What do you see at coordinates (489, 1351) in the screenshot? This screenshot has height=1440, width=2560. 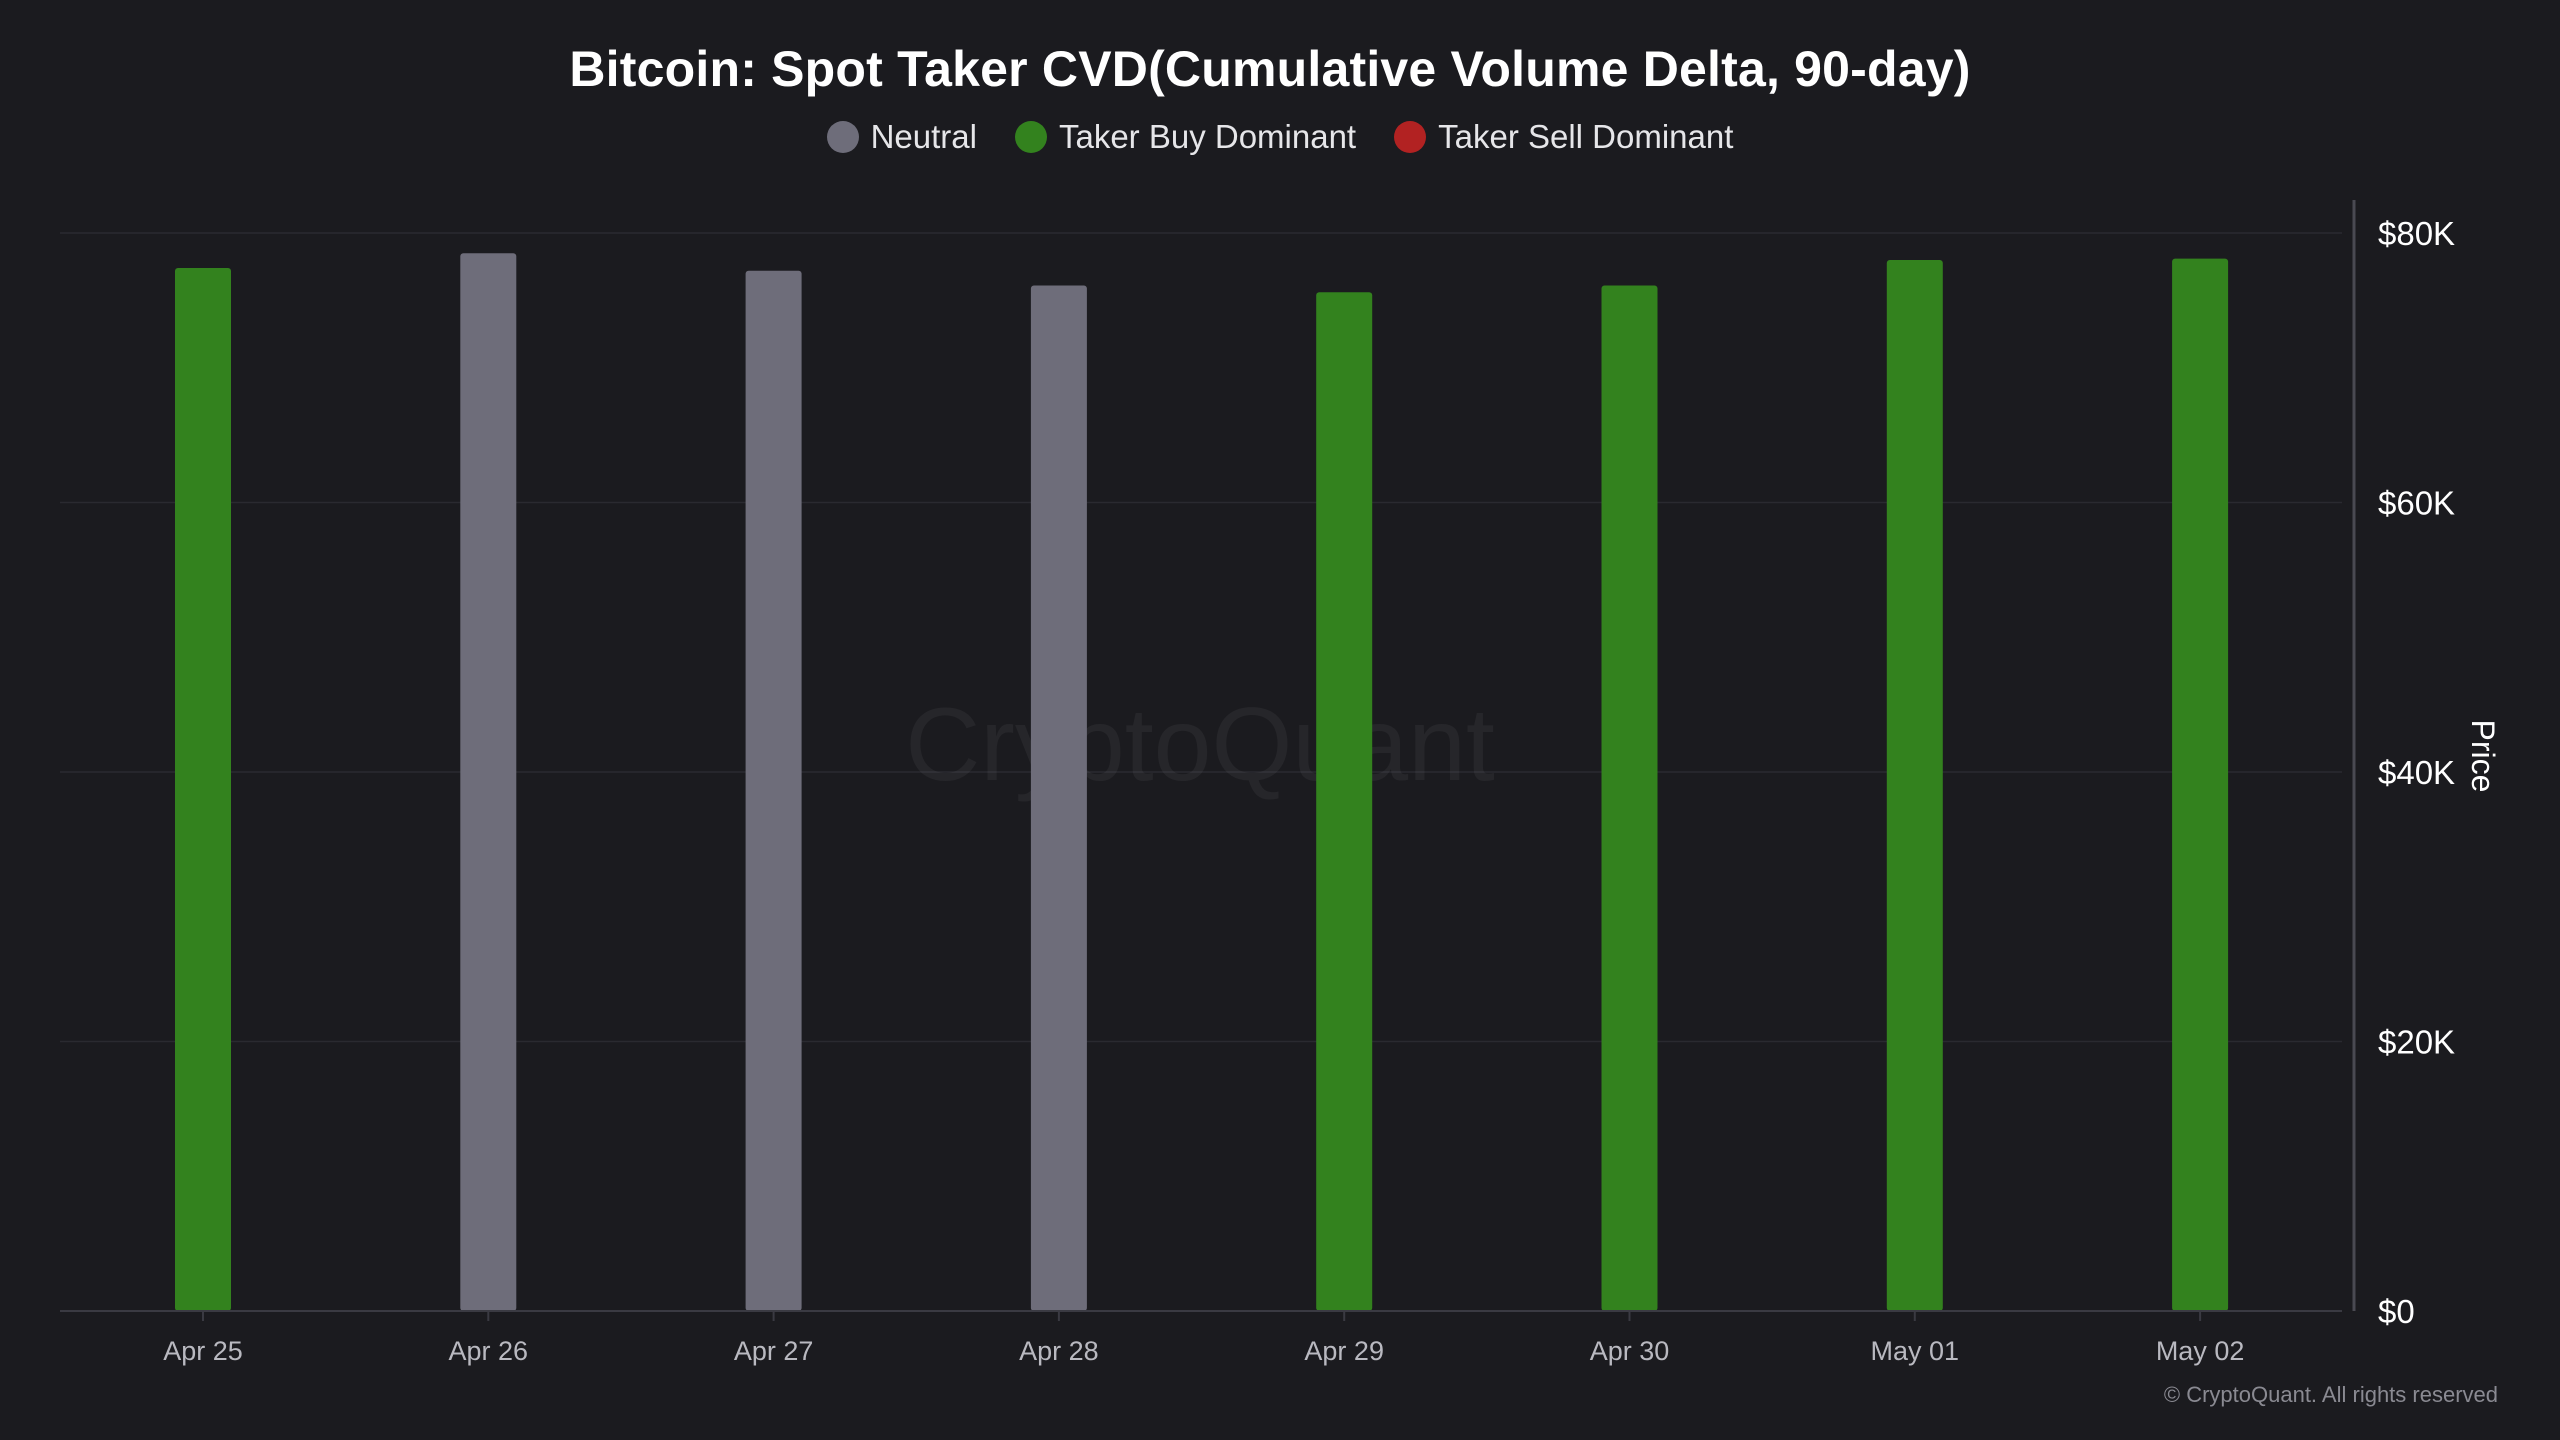 I see `x-tick-label: Apr 26` at bounding box center [489, 1351].